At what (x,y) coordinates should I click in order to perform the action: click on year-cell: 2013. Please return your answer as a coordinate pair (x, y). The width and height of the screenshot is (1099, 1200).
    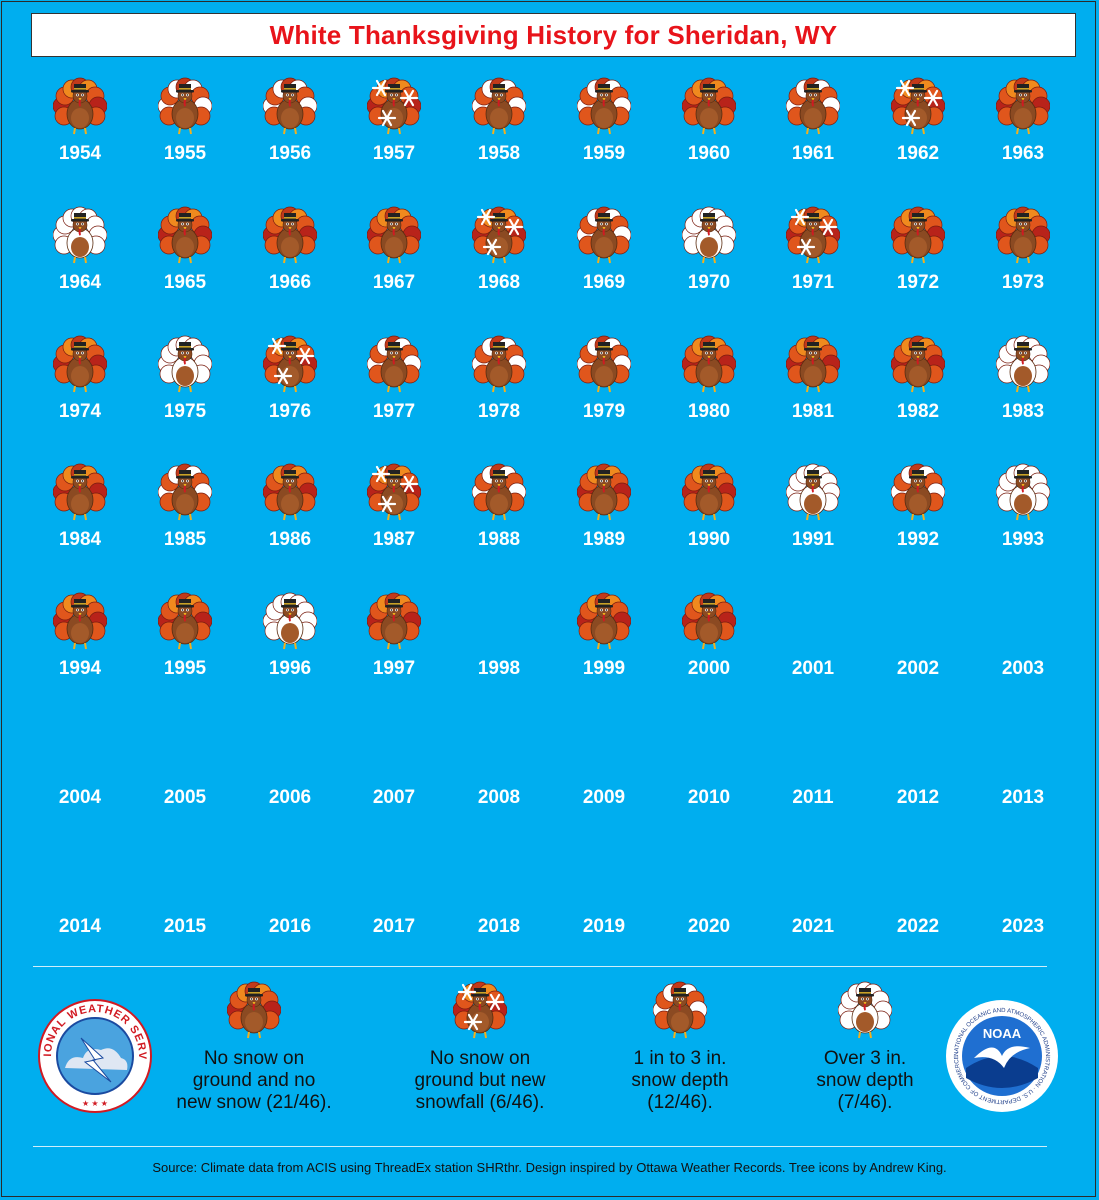
    Looking at the image, I should click on (1021, 770).